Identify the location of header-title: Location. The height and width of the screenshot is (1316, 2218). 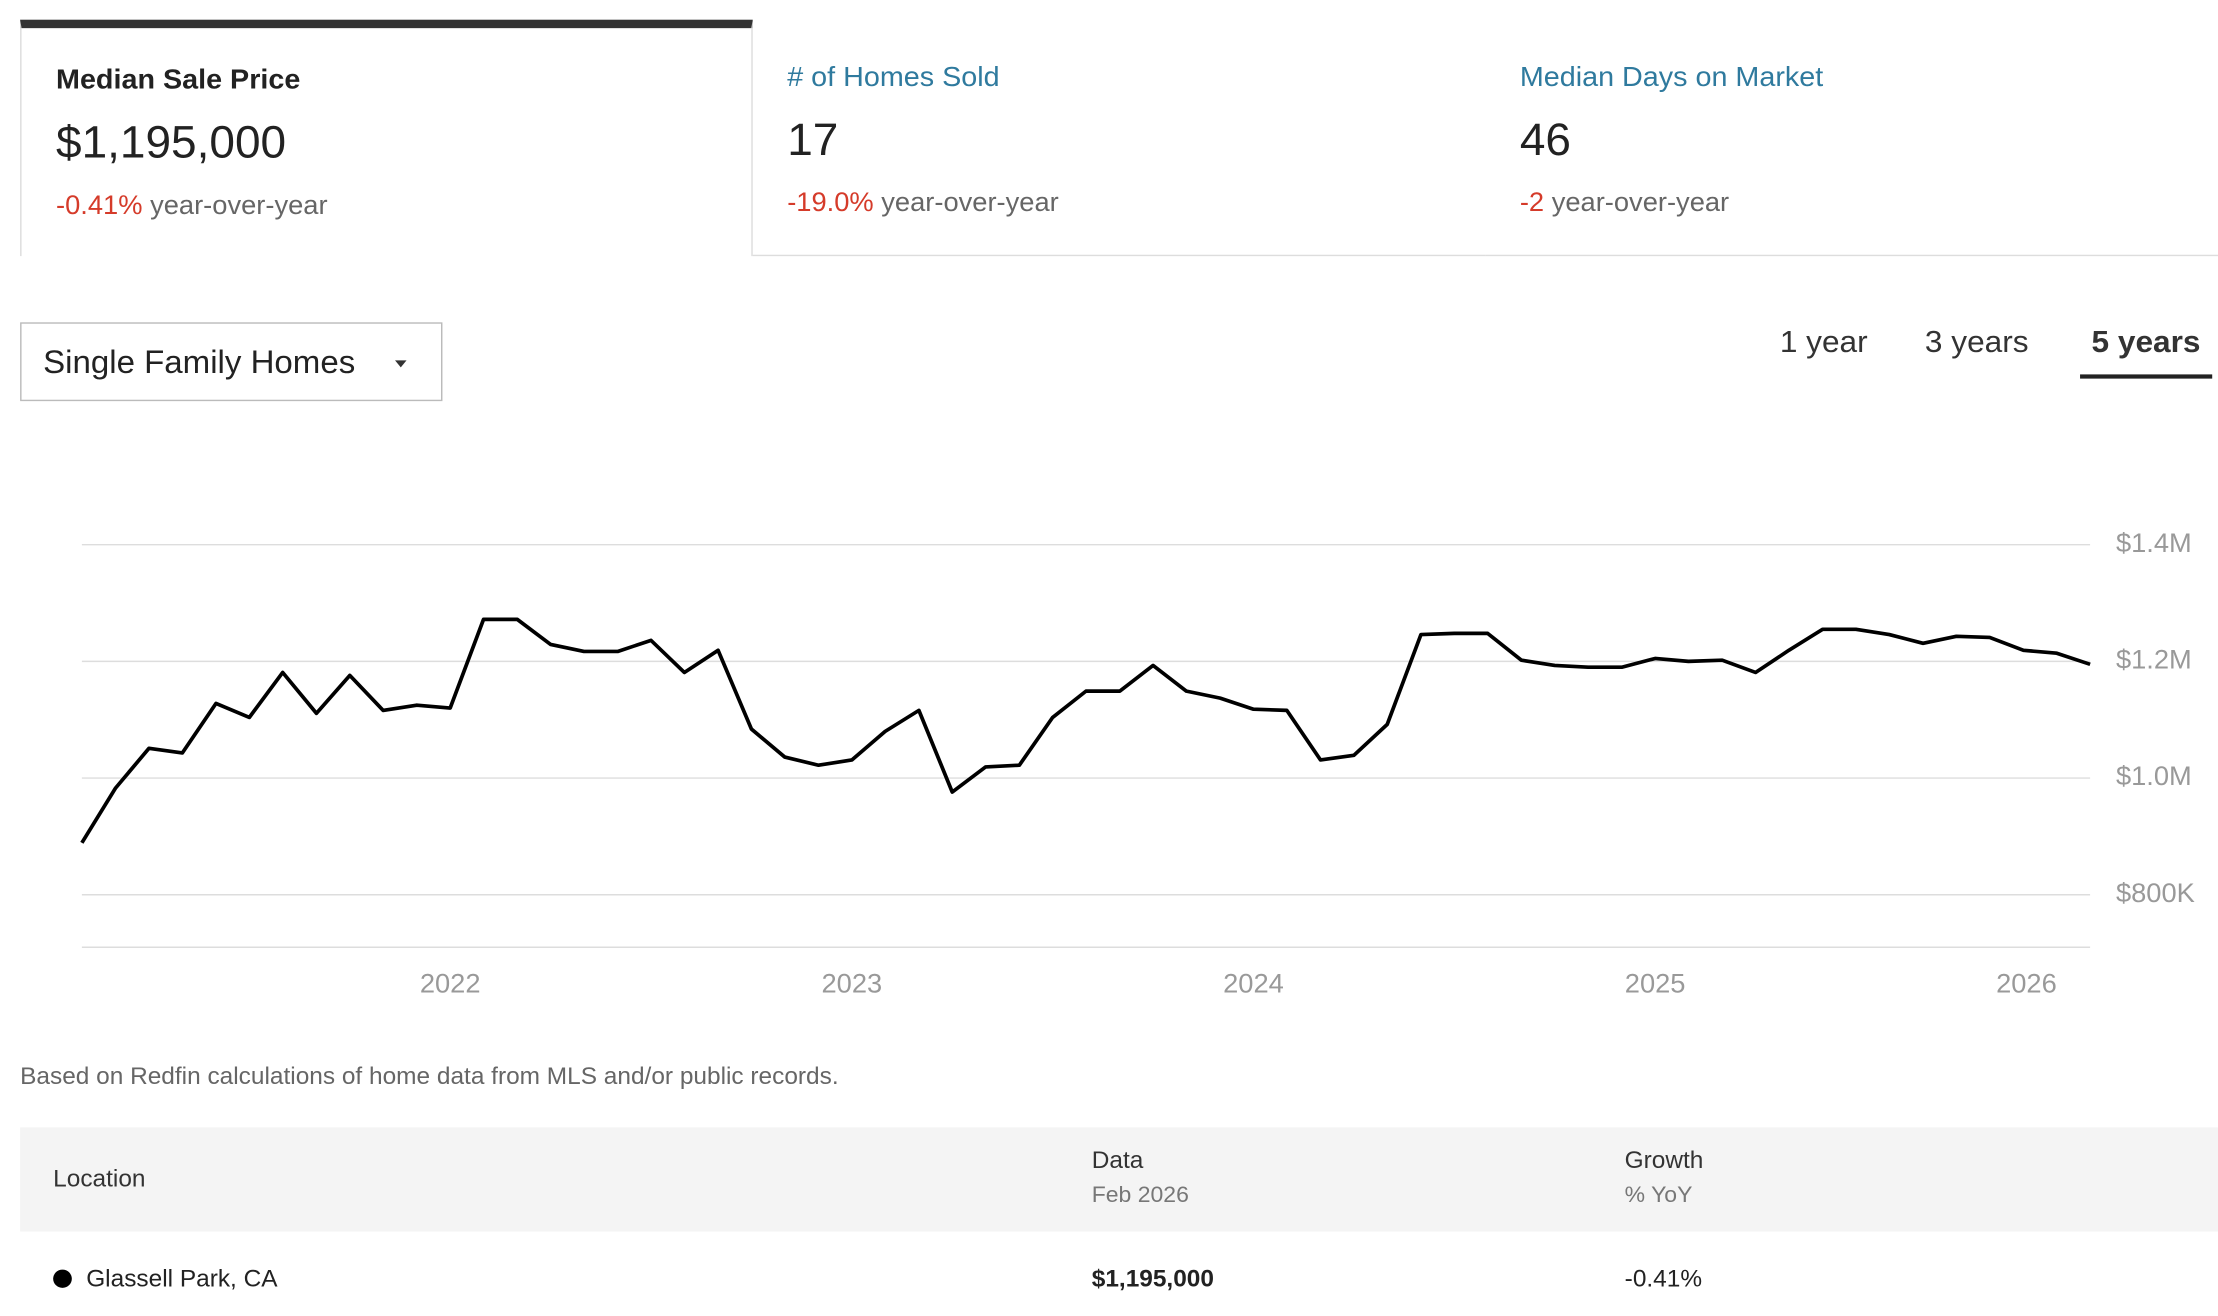
(99, 1179).